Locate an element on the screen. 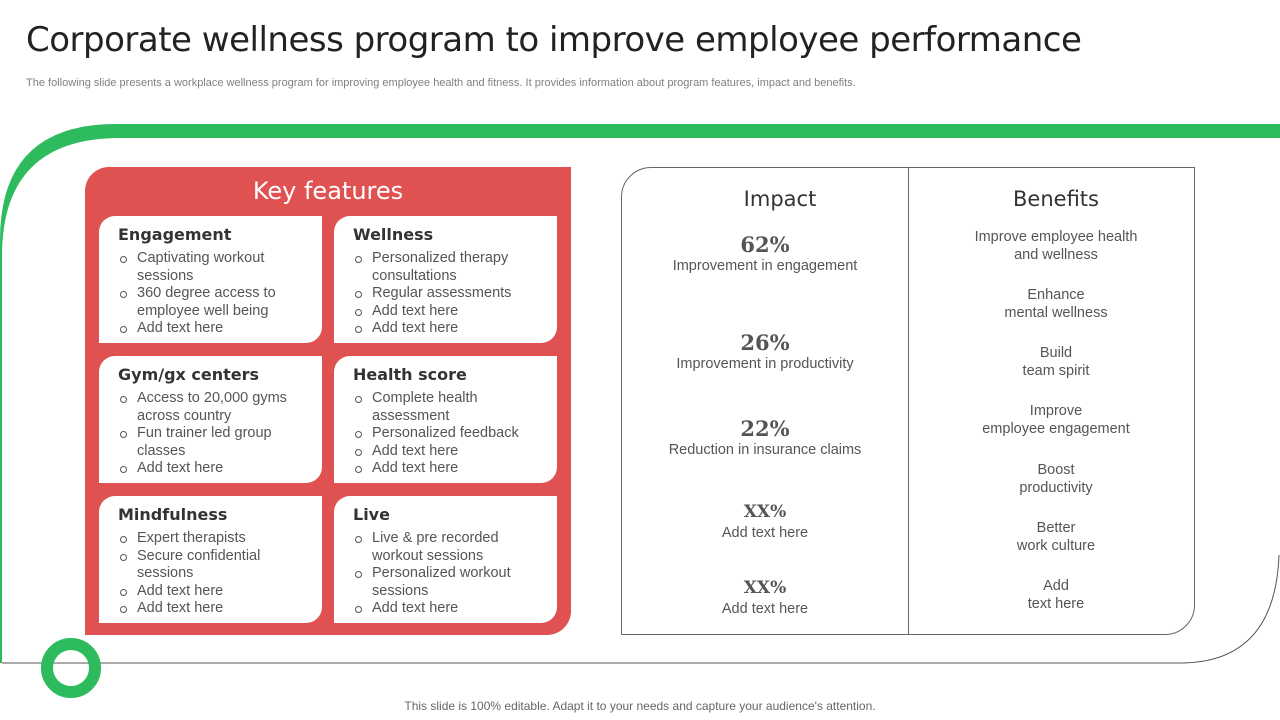  benefit-item: Improve employee engagement is located at coordinates (1056, 420).